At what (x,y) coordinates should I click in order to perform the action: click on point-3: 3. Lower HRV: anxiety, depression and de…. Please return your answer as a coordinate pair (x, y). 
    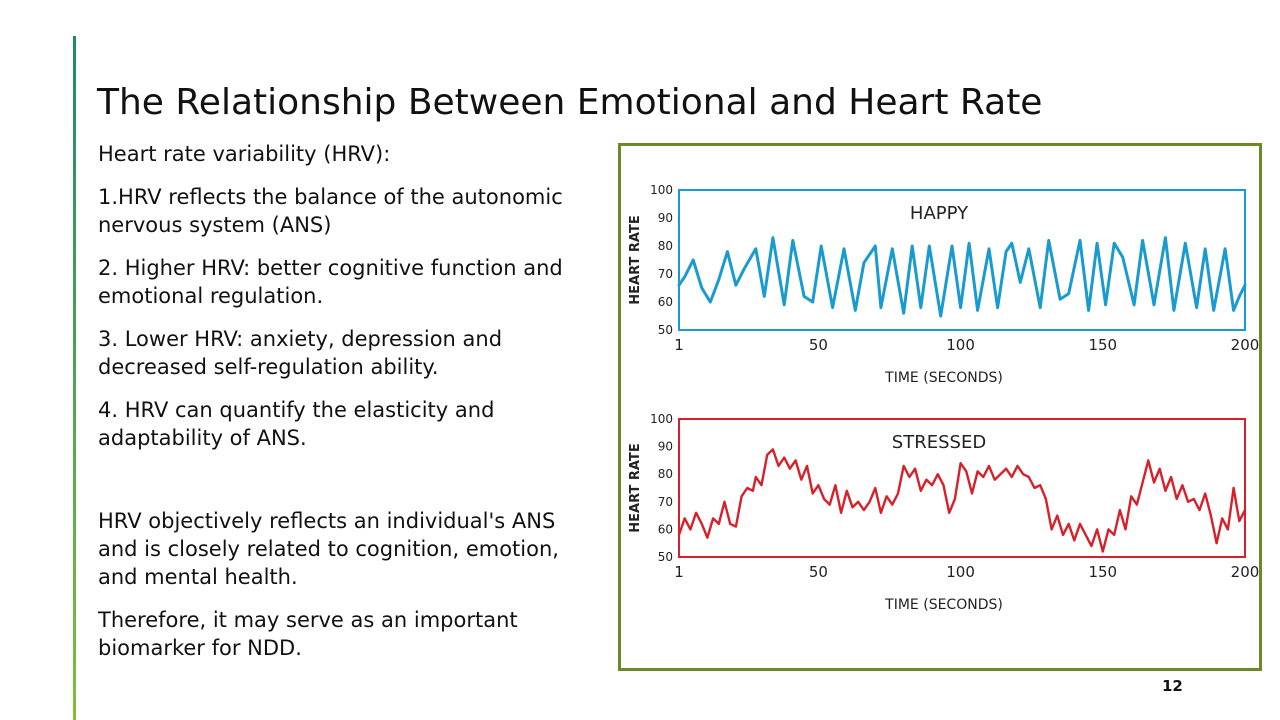
    Looking at the image, I should click on (300, 353).